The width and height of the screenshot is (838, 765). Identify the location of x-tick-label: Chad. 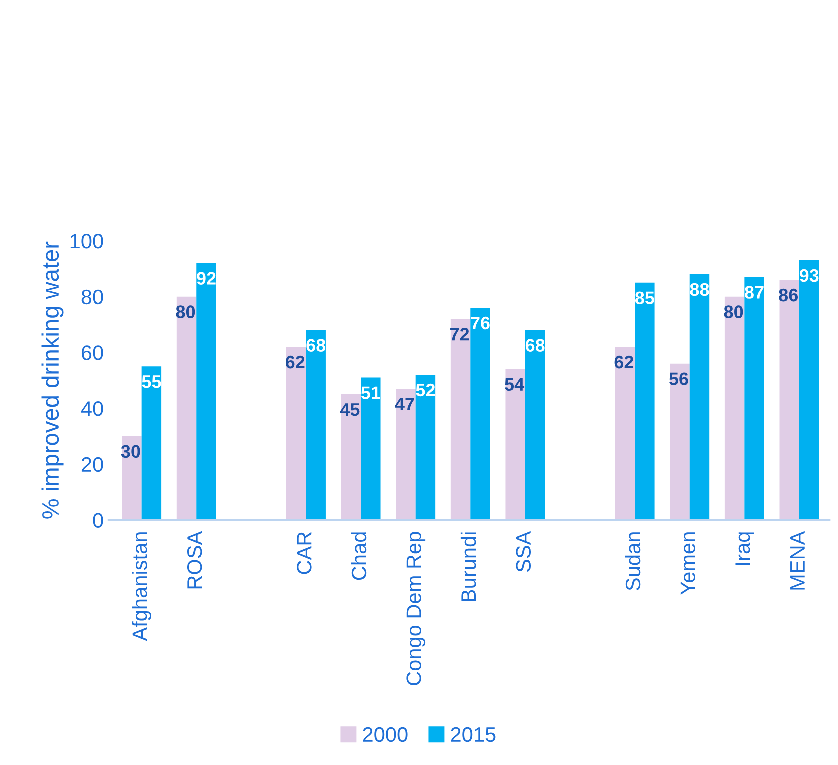
(359, 556).